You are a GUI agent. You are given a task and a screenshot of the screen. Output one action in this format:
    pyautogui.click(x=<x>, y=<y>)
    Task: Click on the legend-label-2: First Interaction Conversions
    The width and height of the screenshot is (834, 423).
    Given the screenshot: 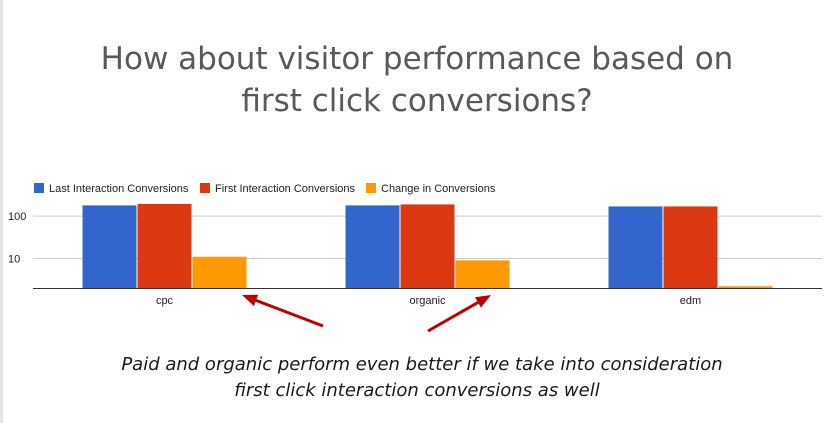 What is the action you would take?
    pyautogui.click(x=285, y=189)
    